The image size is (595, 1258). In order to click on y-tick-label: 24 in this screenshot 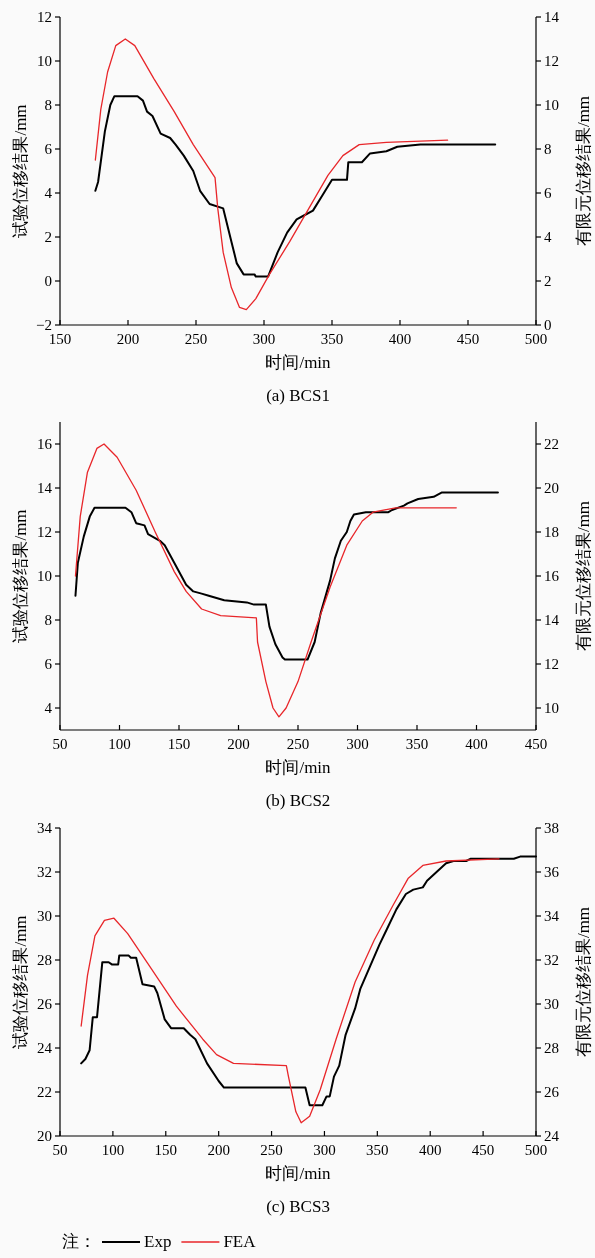, I will do `click(45, 1048)`.